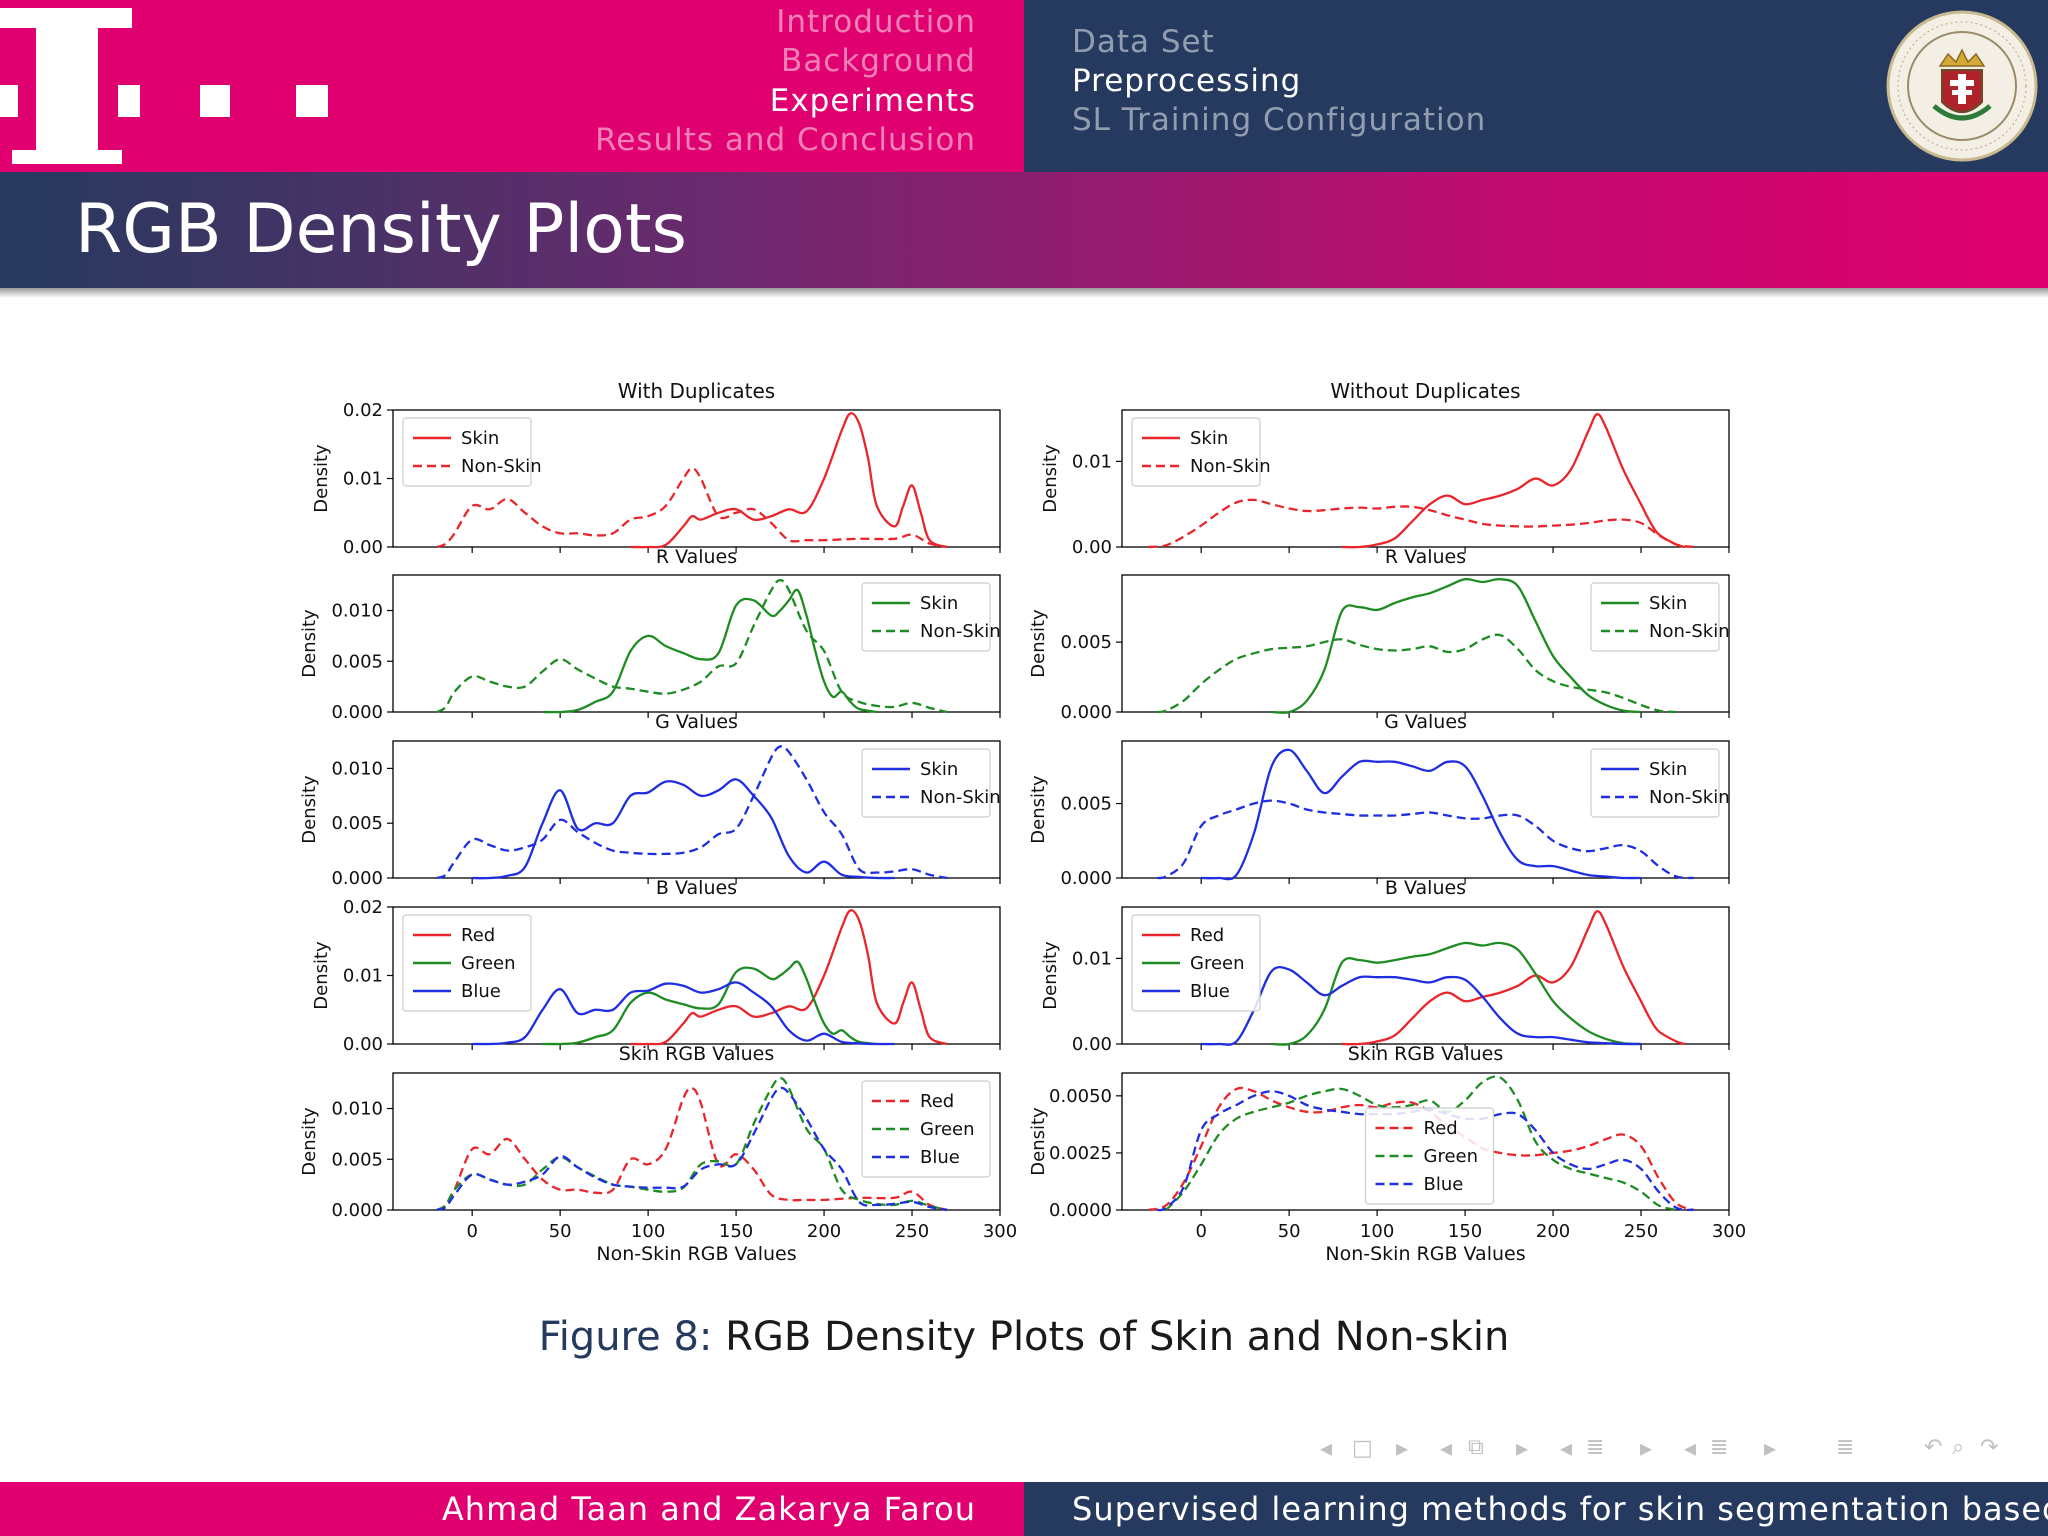  I want to click on nav-search-icon: ⌕, so click(1958, 1447).